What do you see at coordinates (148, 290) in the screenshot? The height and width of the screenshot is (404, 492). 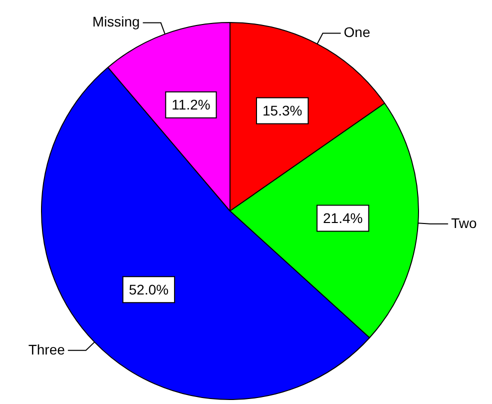 I see `data-label: 52.0%` at bounding box center [148, 290].